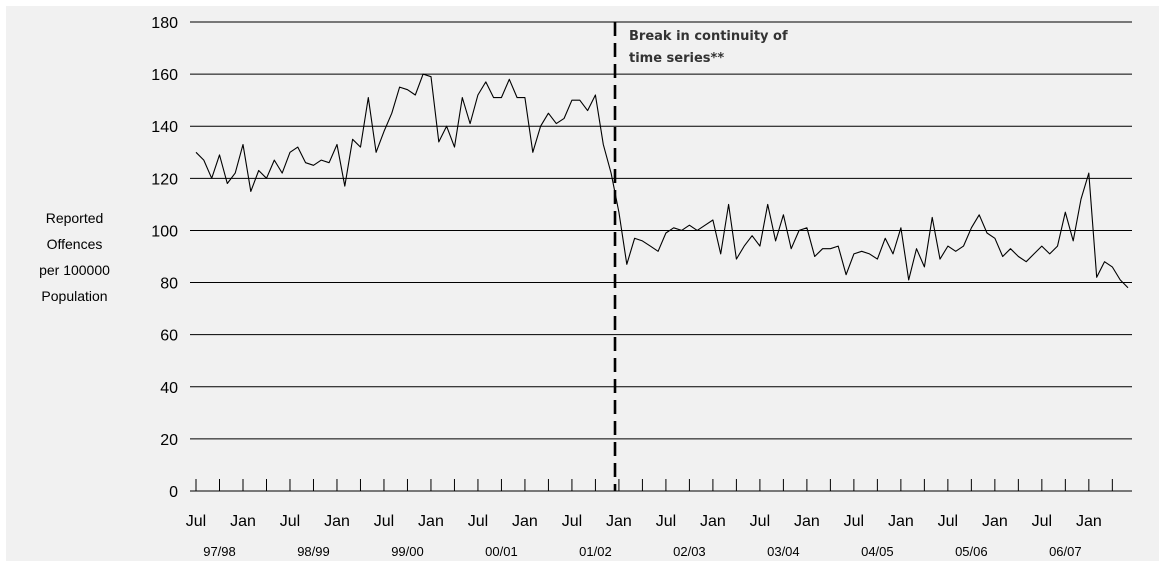 The height and width of the screenshot is (564, 1161). What do you see at coordinates (407, 551) in the screenshot?
I see `x-year-label: 99/00` at bounding box center [407, 551].